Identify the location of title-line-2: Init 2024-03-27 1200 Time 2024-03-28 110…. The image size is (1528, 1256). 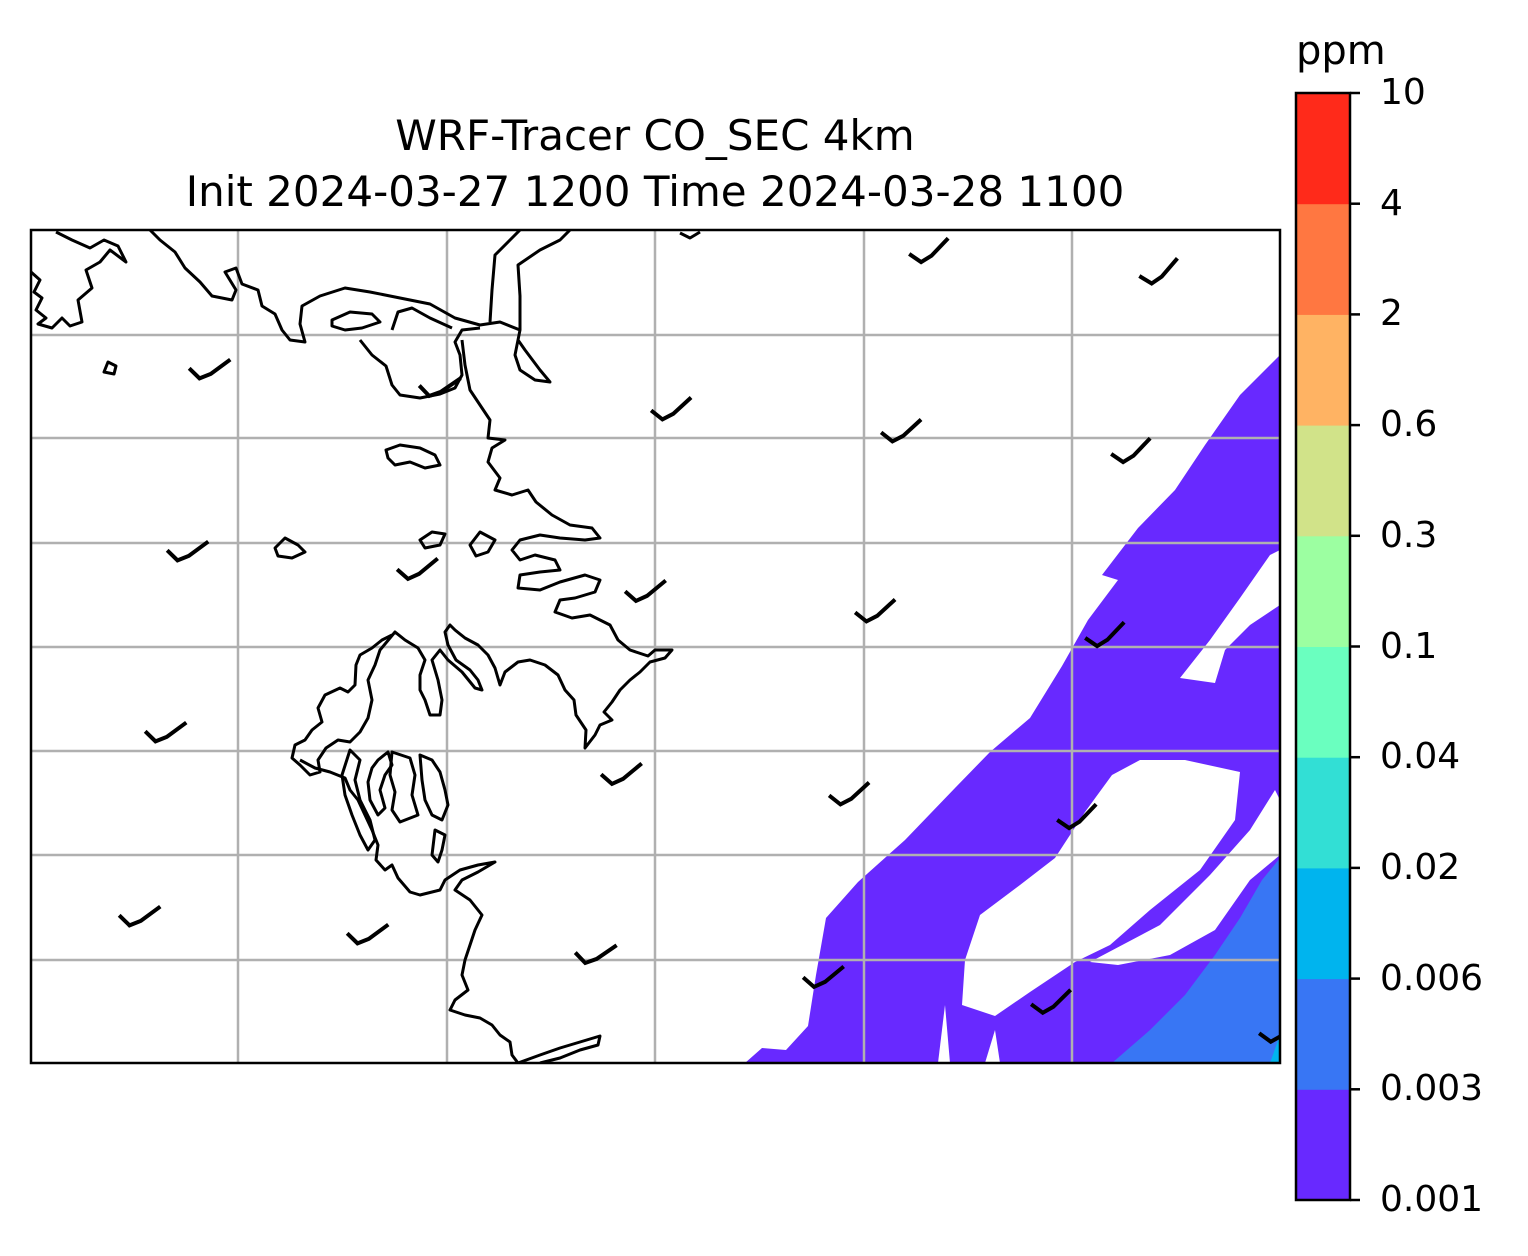
(655, 191).